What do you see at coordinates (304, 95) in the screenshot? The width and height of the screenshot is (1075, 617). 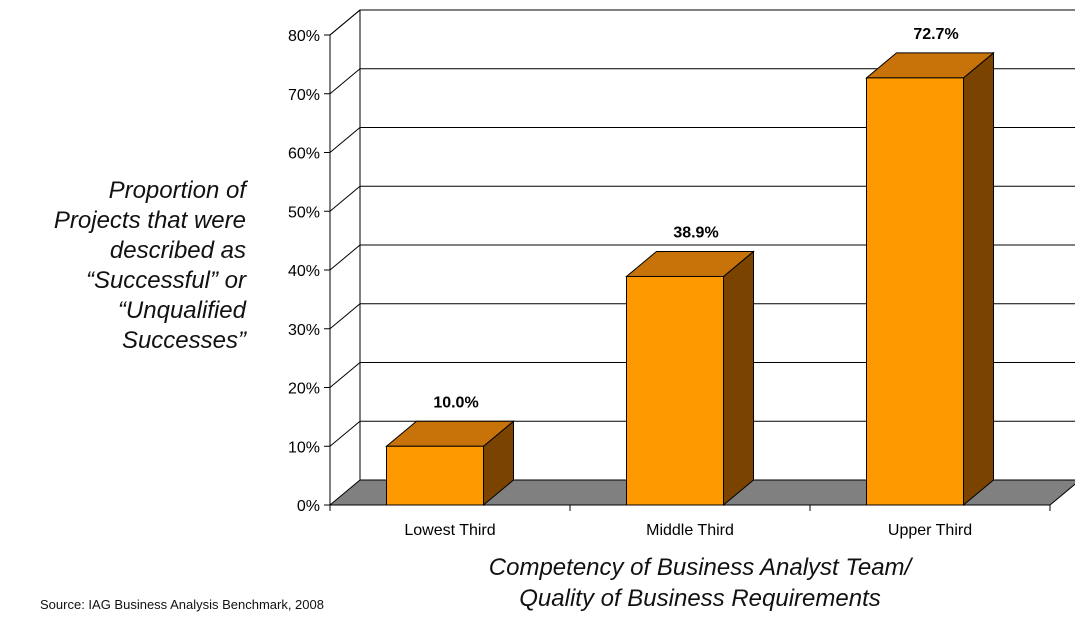 I see `y-tick-label: 70%` at bounding box center [304, 95].